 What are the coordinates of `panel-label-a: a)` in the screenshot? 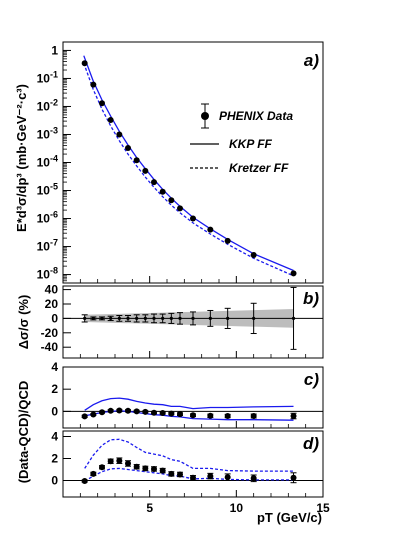 It's located at (311, 60).